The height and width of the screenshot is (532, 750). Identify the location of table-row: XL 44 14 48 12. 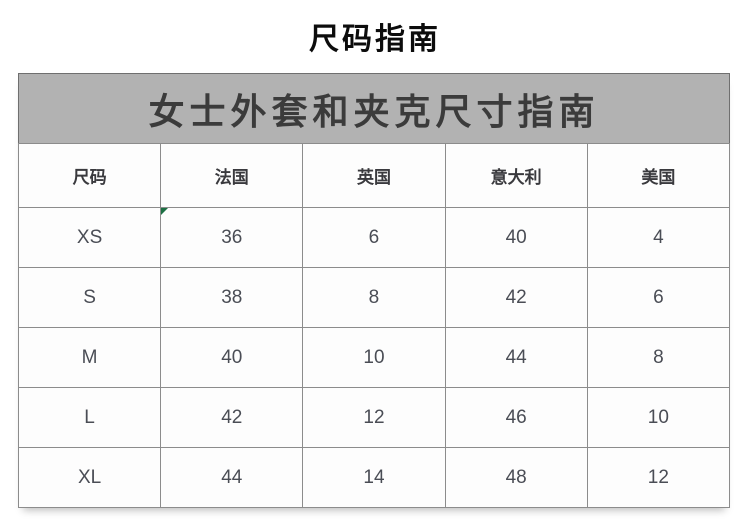
(374, 477).